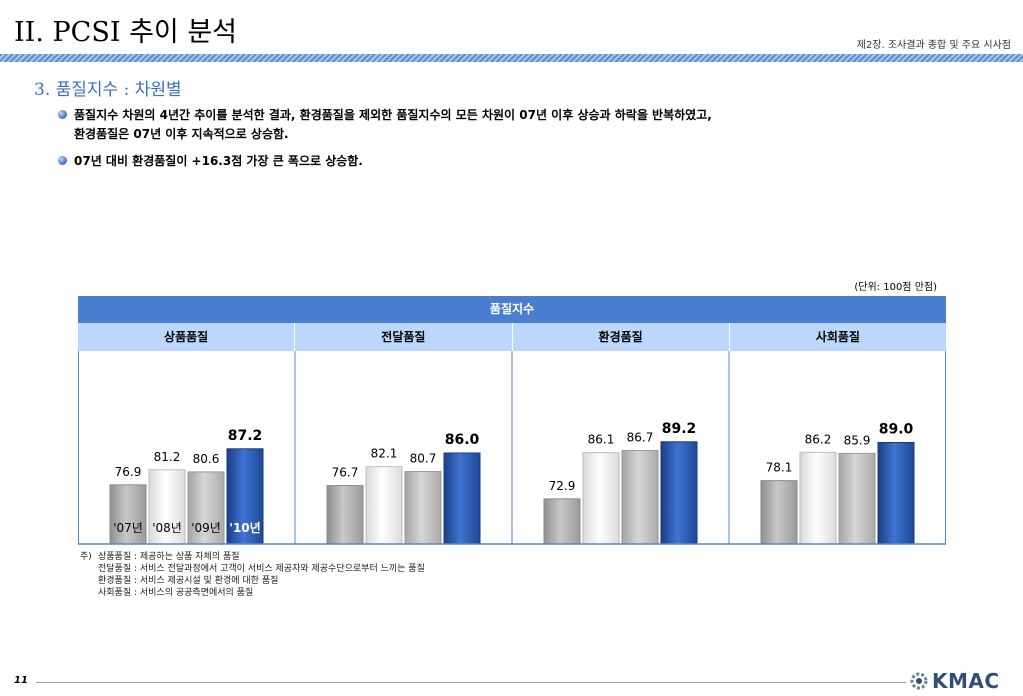  Describe the element at coordinates (423, 459) in the screenshot. I see `data-label: 80.7` at that location.